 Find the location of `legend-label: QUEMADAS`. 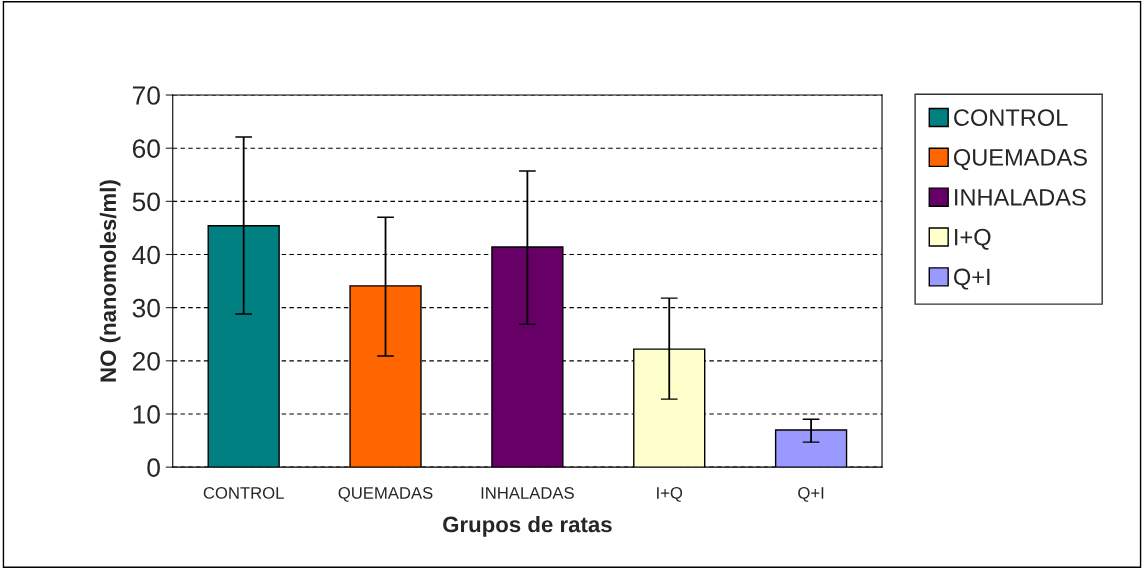

legend-label: QUEMADAS is located at coordinates (1020, 159).